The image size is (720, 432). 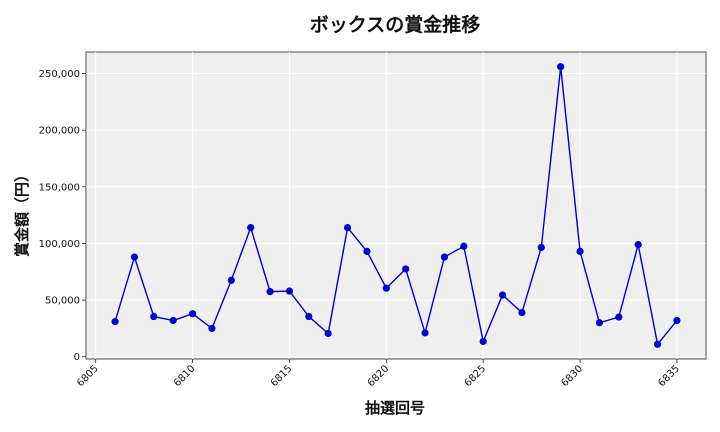 I want to click on chart-title: ボックスの賞金推移, so click(x=395, y=24).